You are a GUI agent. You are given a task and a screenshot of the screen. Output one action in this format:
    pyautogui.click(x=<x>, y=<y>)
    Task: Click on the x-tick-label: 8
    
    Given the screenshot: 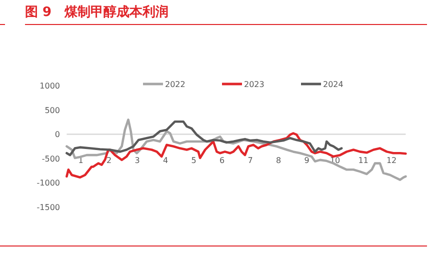 What is the action you would take?
    pyautogui.click(x=279, y=161)
    